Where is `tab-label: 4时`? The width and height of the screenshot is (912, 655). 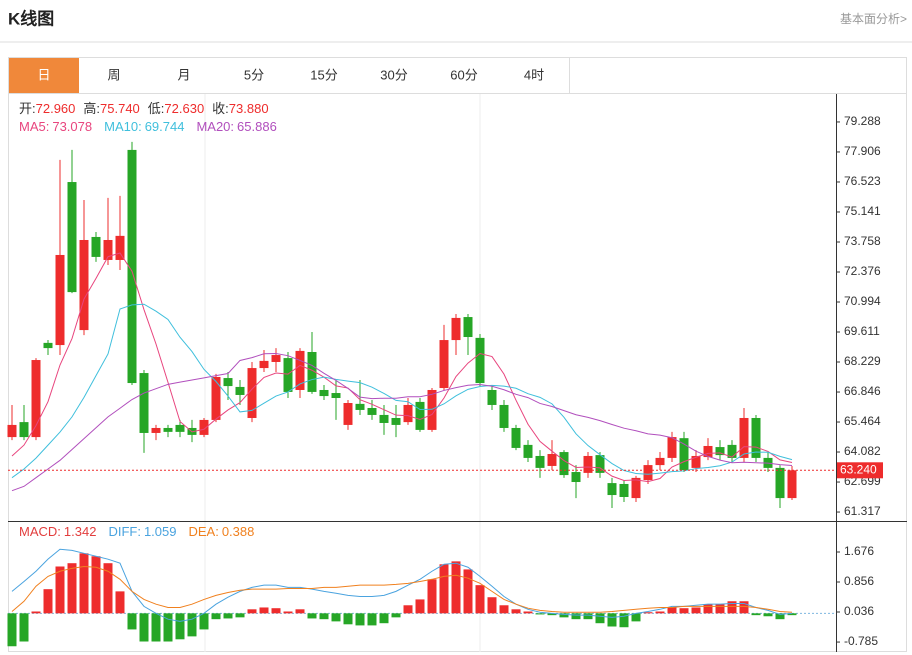
tab-label: 4时 is located at coordinates (534, 74).